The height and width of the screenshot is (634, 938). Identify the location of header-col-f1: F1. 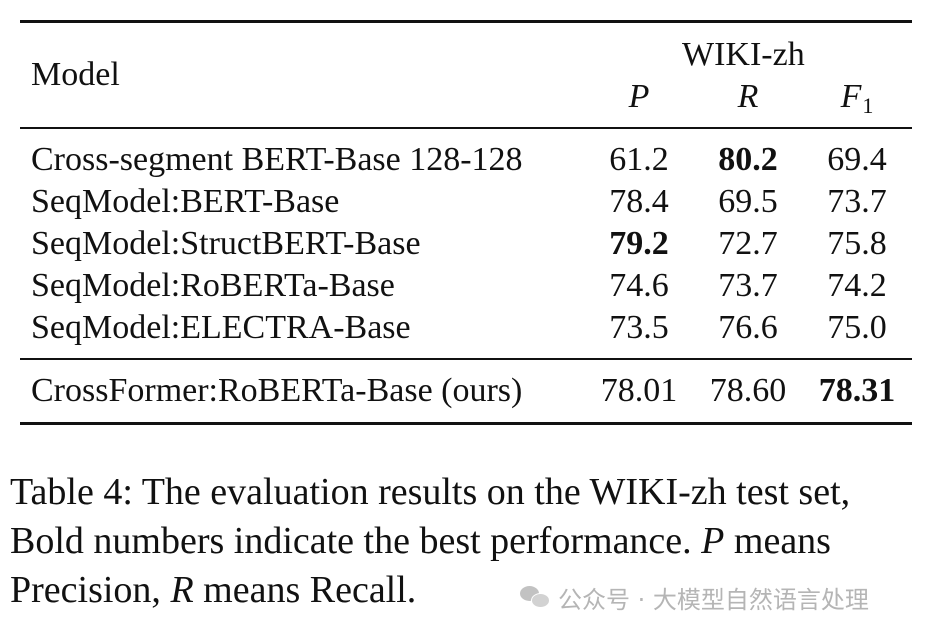
(857, 98).